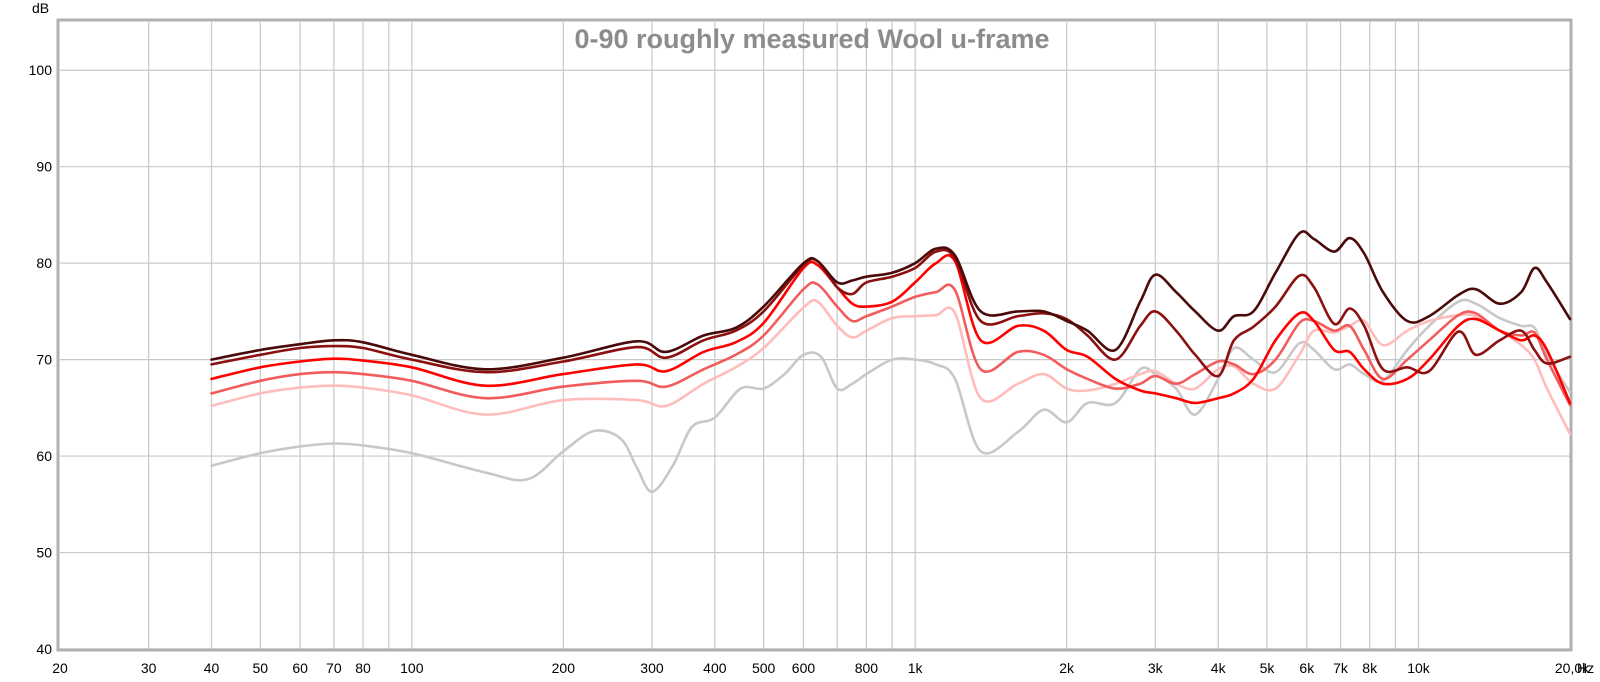  Describe the element at coordinates (916, 668) in the screenshot. I see `x-tick-label: 1k` at that location.